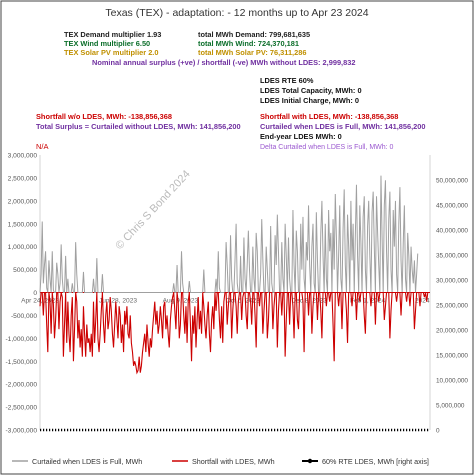 This screenshot has height=475, width=474. What do you see at coordinates (233, 461) in the screenshot?
I see `legend-shortfall-label: Shortfall with LDES, MWh` at bounding box center [233, 461].